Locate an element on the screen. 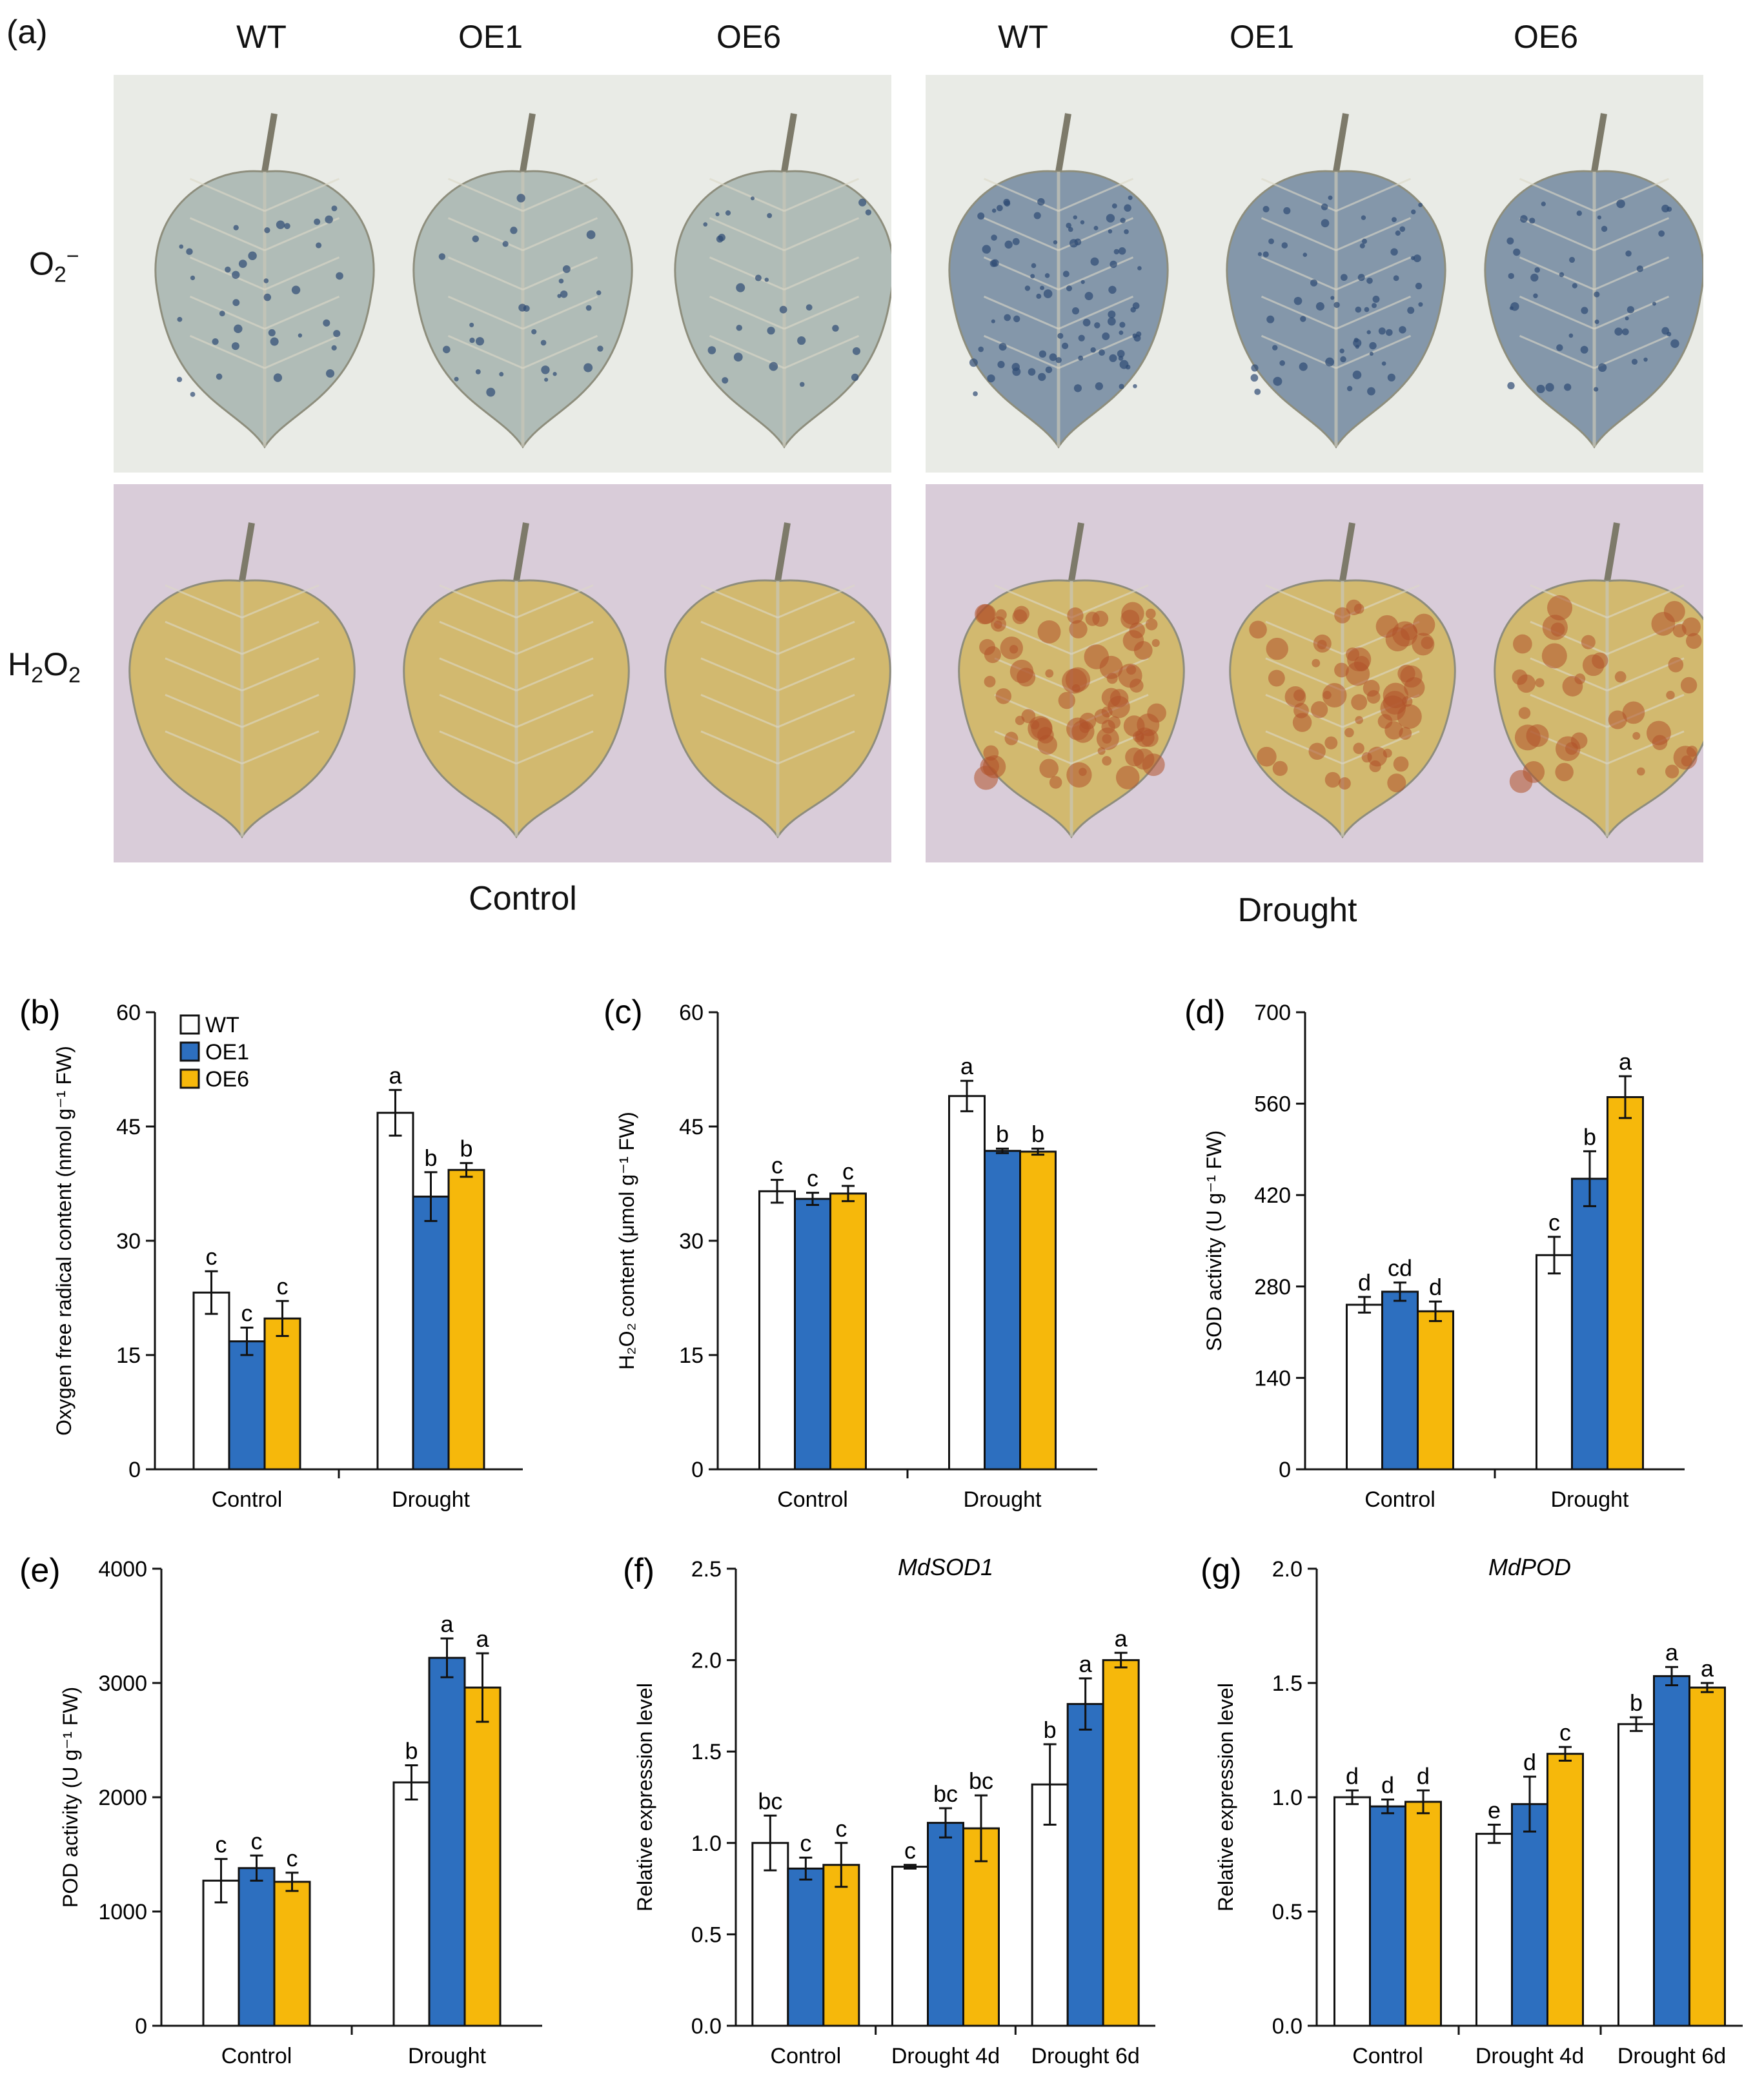 The height and width of the screenshot is (2080, 1764). condition-label-drought: Drought is located at coordinates (1297, 910).